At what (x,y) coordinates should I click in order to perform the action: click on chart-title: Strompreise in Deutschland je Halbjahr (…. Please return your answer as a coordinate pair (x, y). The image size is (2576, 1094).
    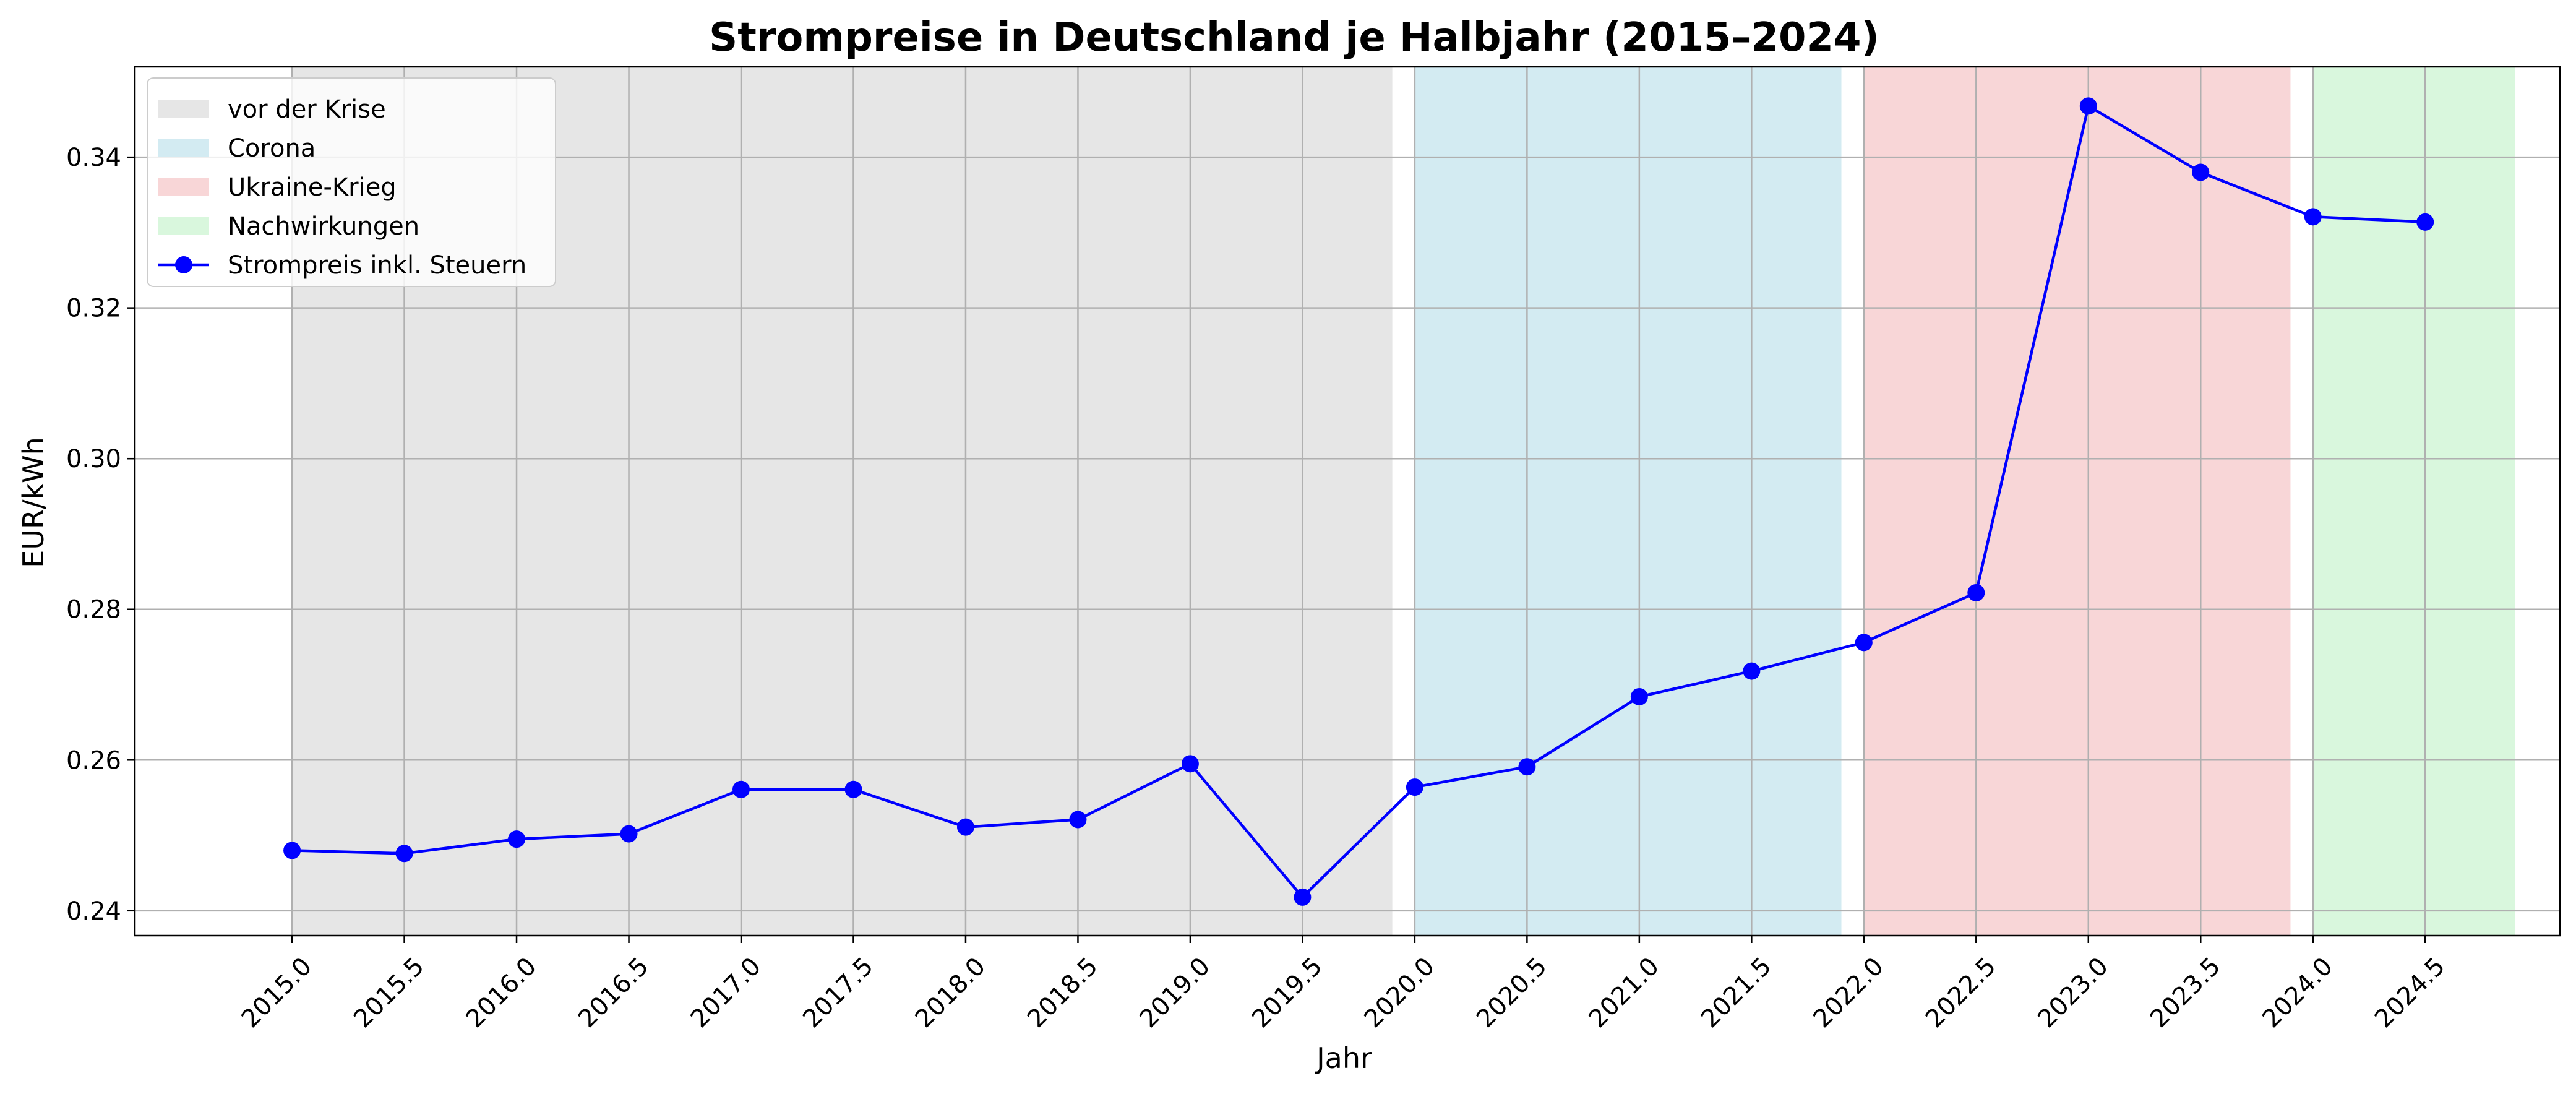
    Looking at the image, I should click on (1294, 38).